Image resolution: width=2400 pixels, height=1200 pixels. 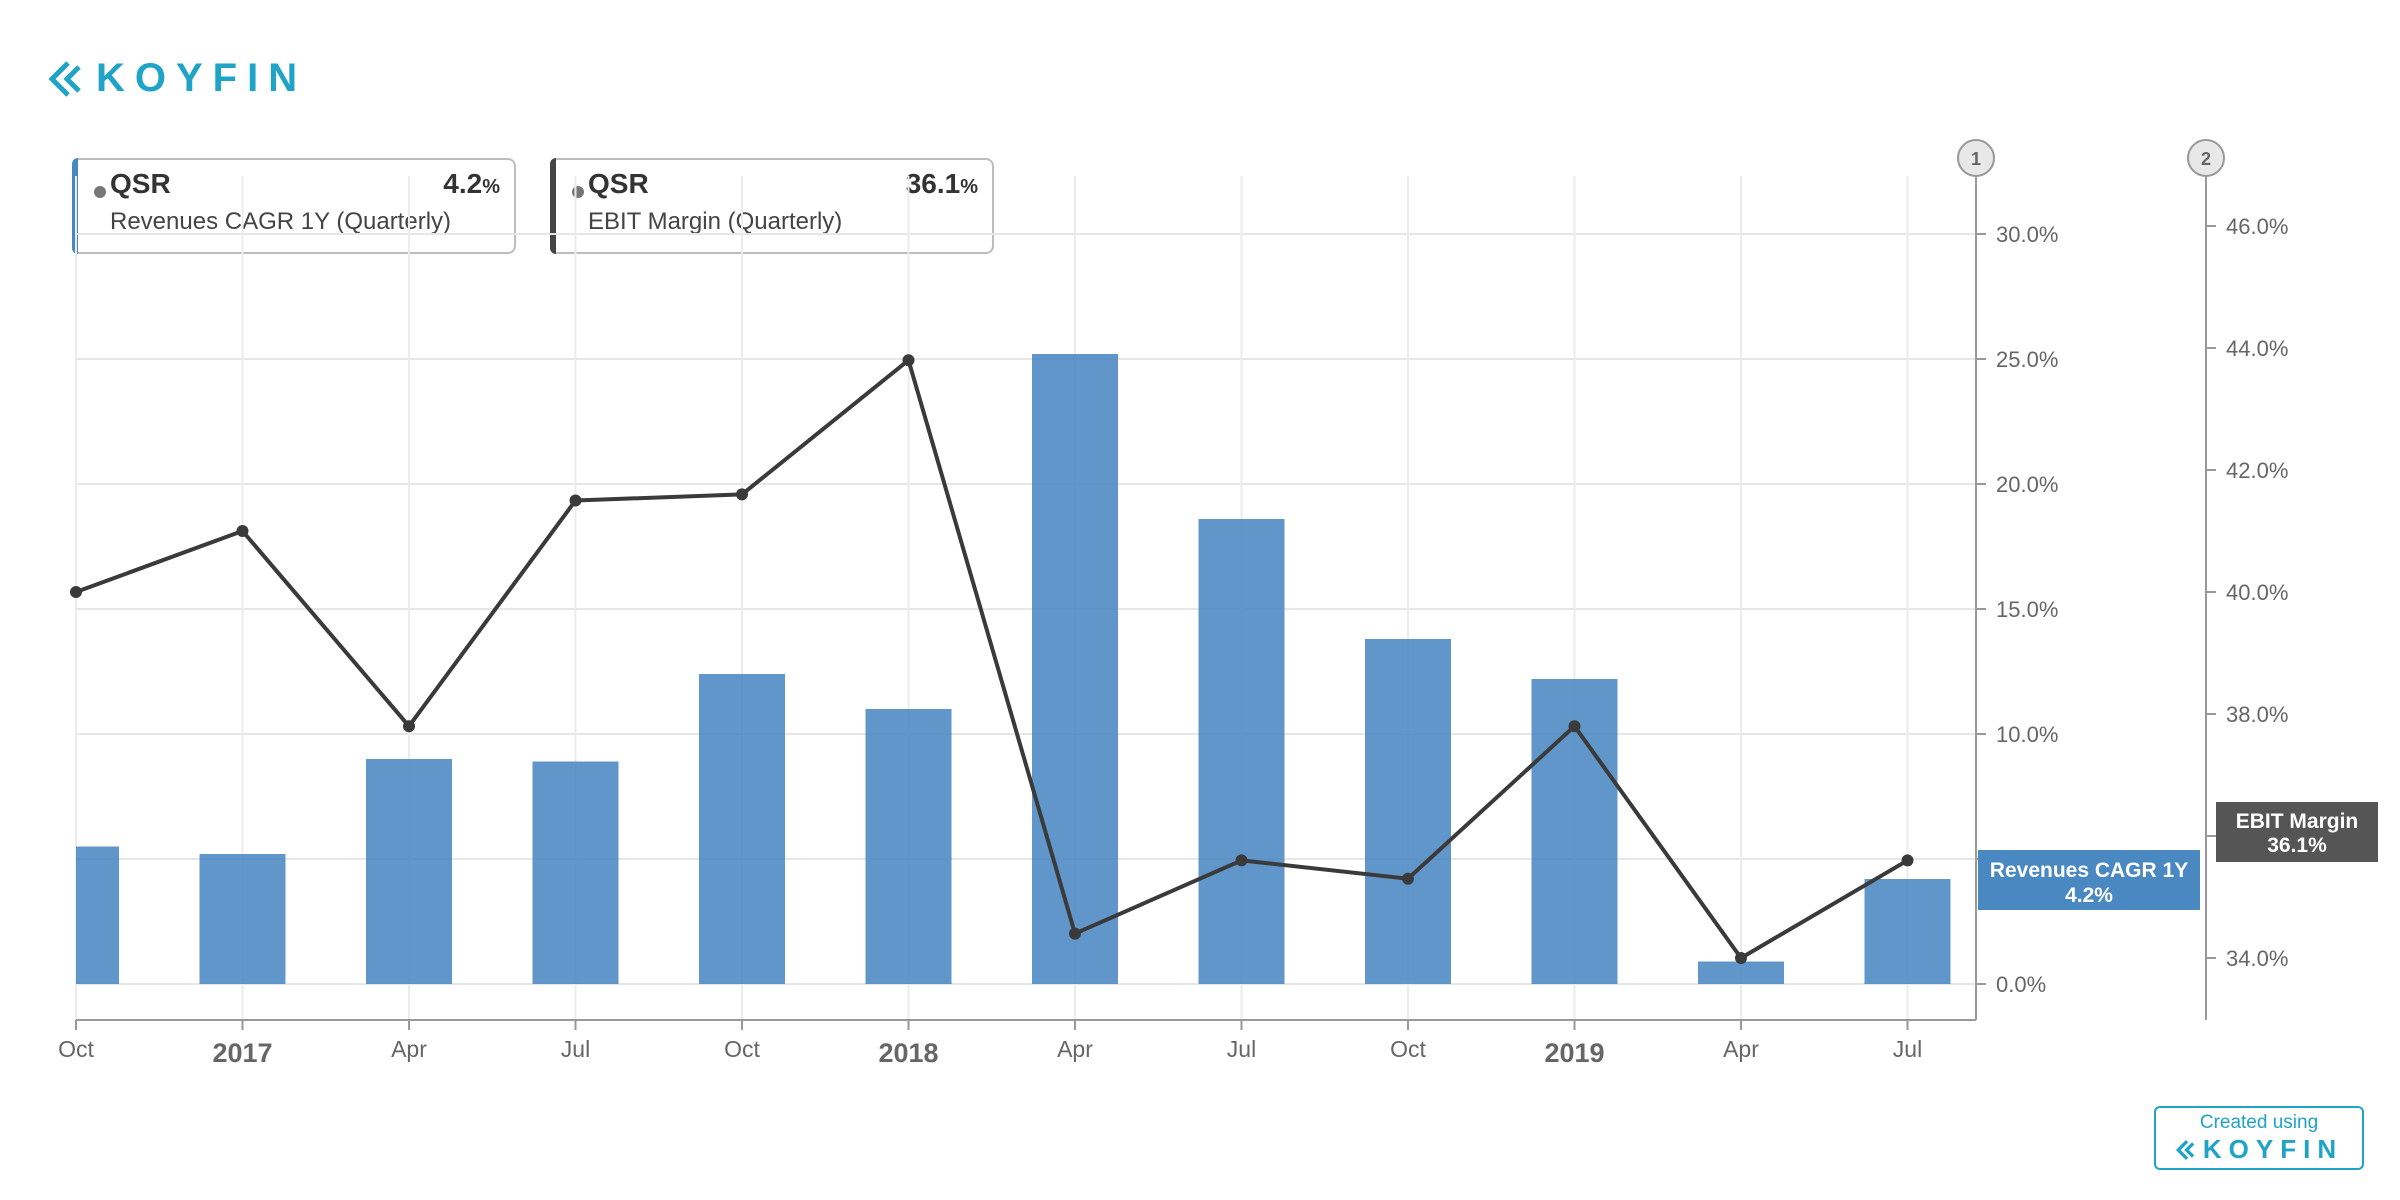 I want to click on created-using-badge: Created using KOYFIN, so click(x=2259, y=1138).